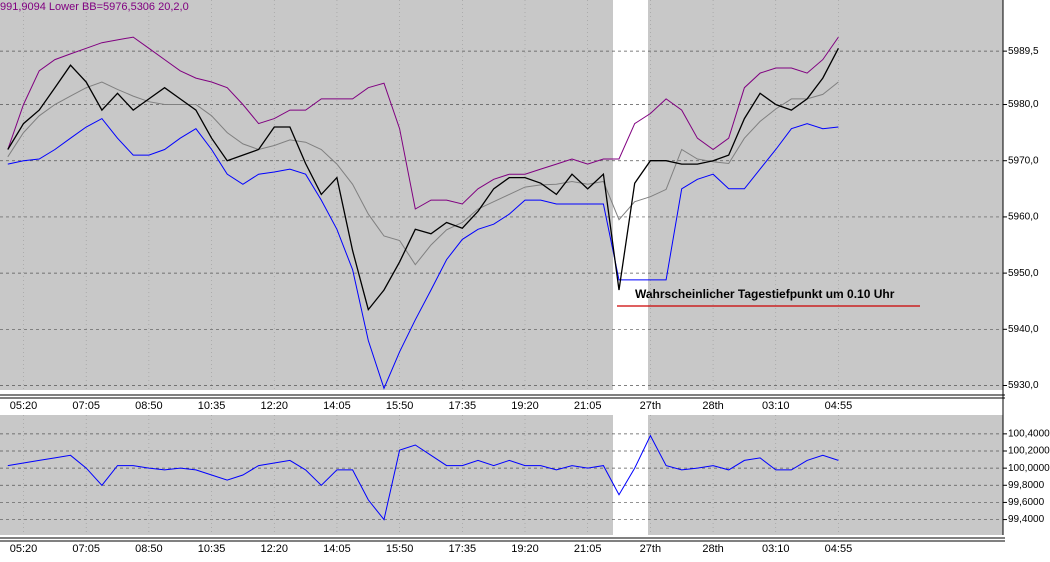  What do you see at coordinates (630, 195) in the screenshot?
I see `session-break` at bounding box center [630, 195].